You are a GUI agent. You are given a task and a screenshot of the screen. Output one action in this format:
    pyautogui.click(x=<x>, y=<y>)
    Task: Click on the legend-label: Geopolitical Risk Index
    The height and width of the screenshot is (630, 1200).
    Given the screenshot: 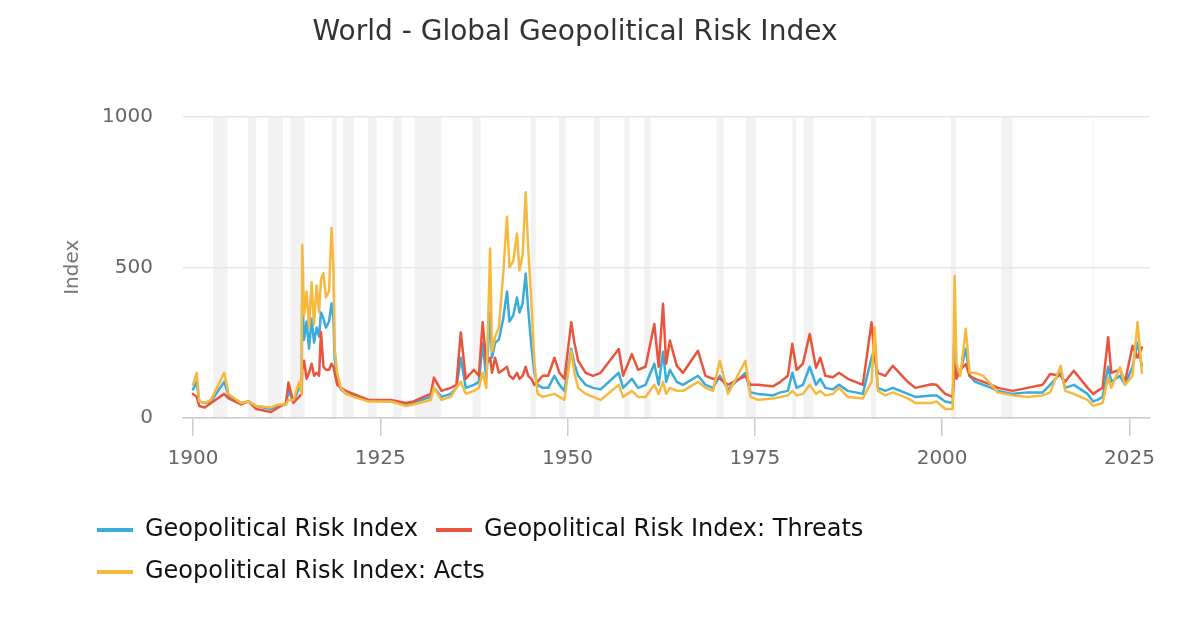 What is the action you would take?
    pyautogui.click(x=282, y=528)
    